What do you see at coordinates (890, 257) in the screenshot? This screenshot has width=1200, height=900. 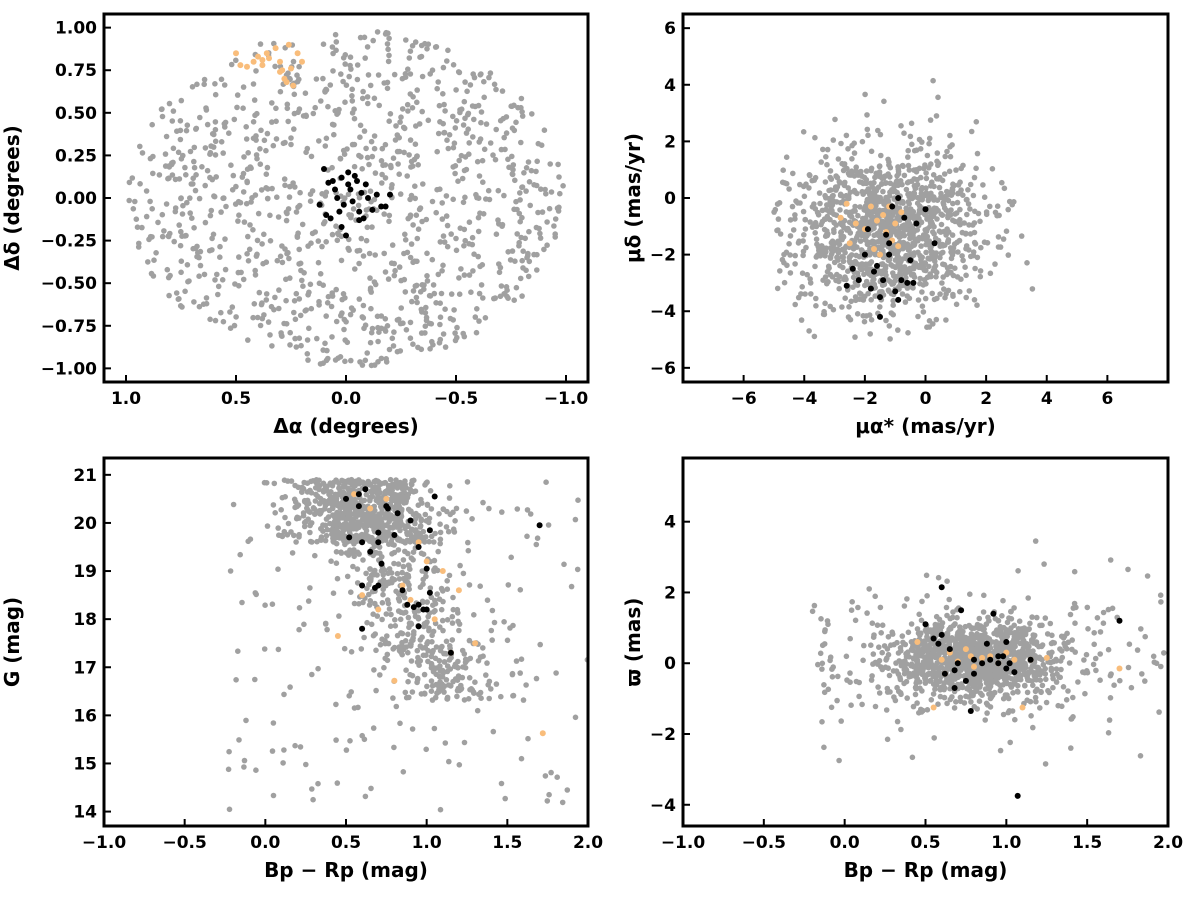 I see `member-stars` at bounding box center [890, 257].